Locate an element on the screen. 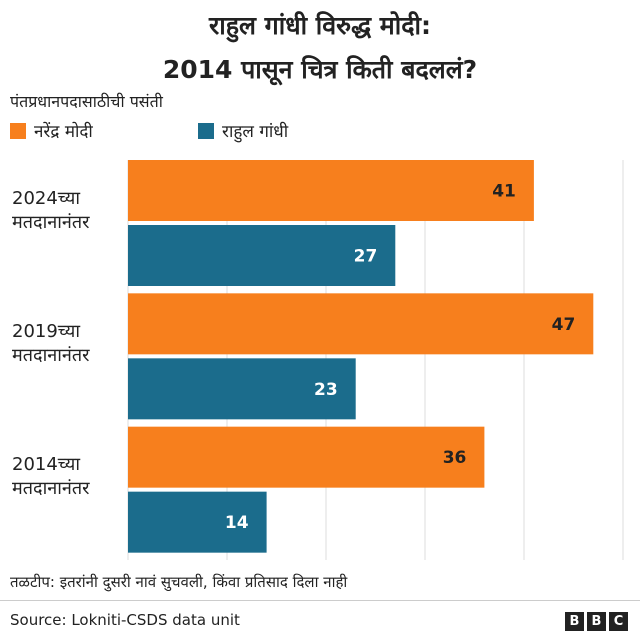  title-line: राहुल गांधी विरुद्ध मोदी: is located at coordinates (320, 25).